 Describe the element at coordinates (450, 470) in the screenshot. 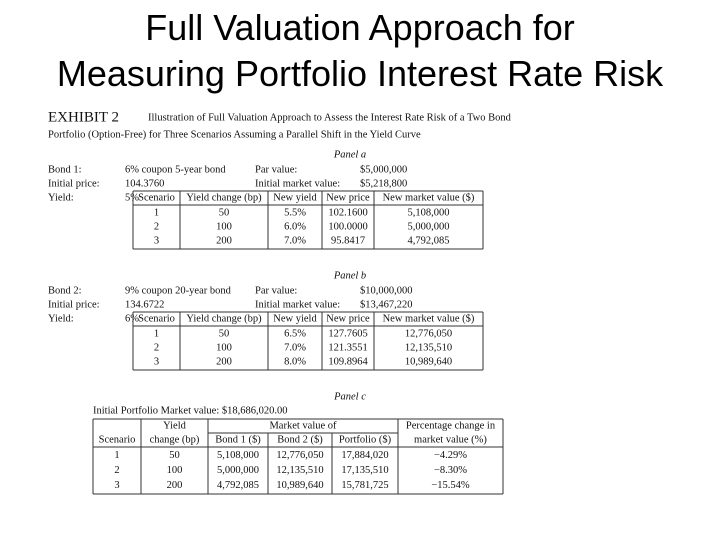

I see `table-cell: −8.30%` at that location.